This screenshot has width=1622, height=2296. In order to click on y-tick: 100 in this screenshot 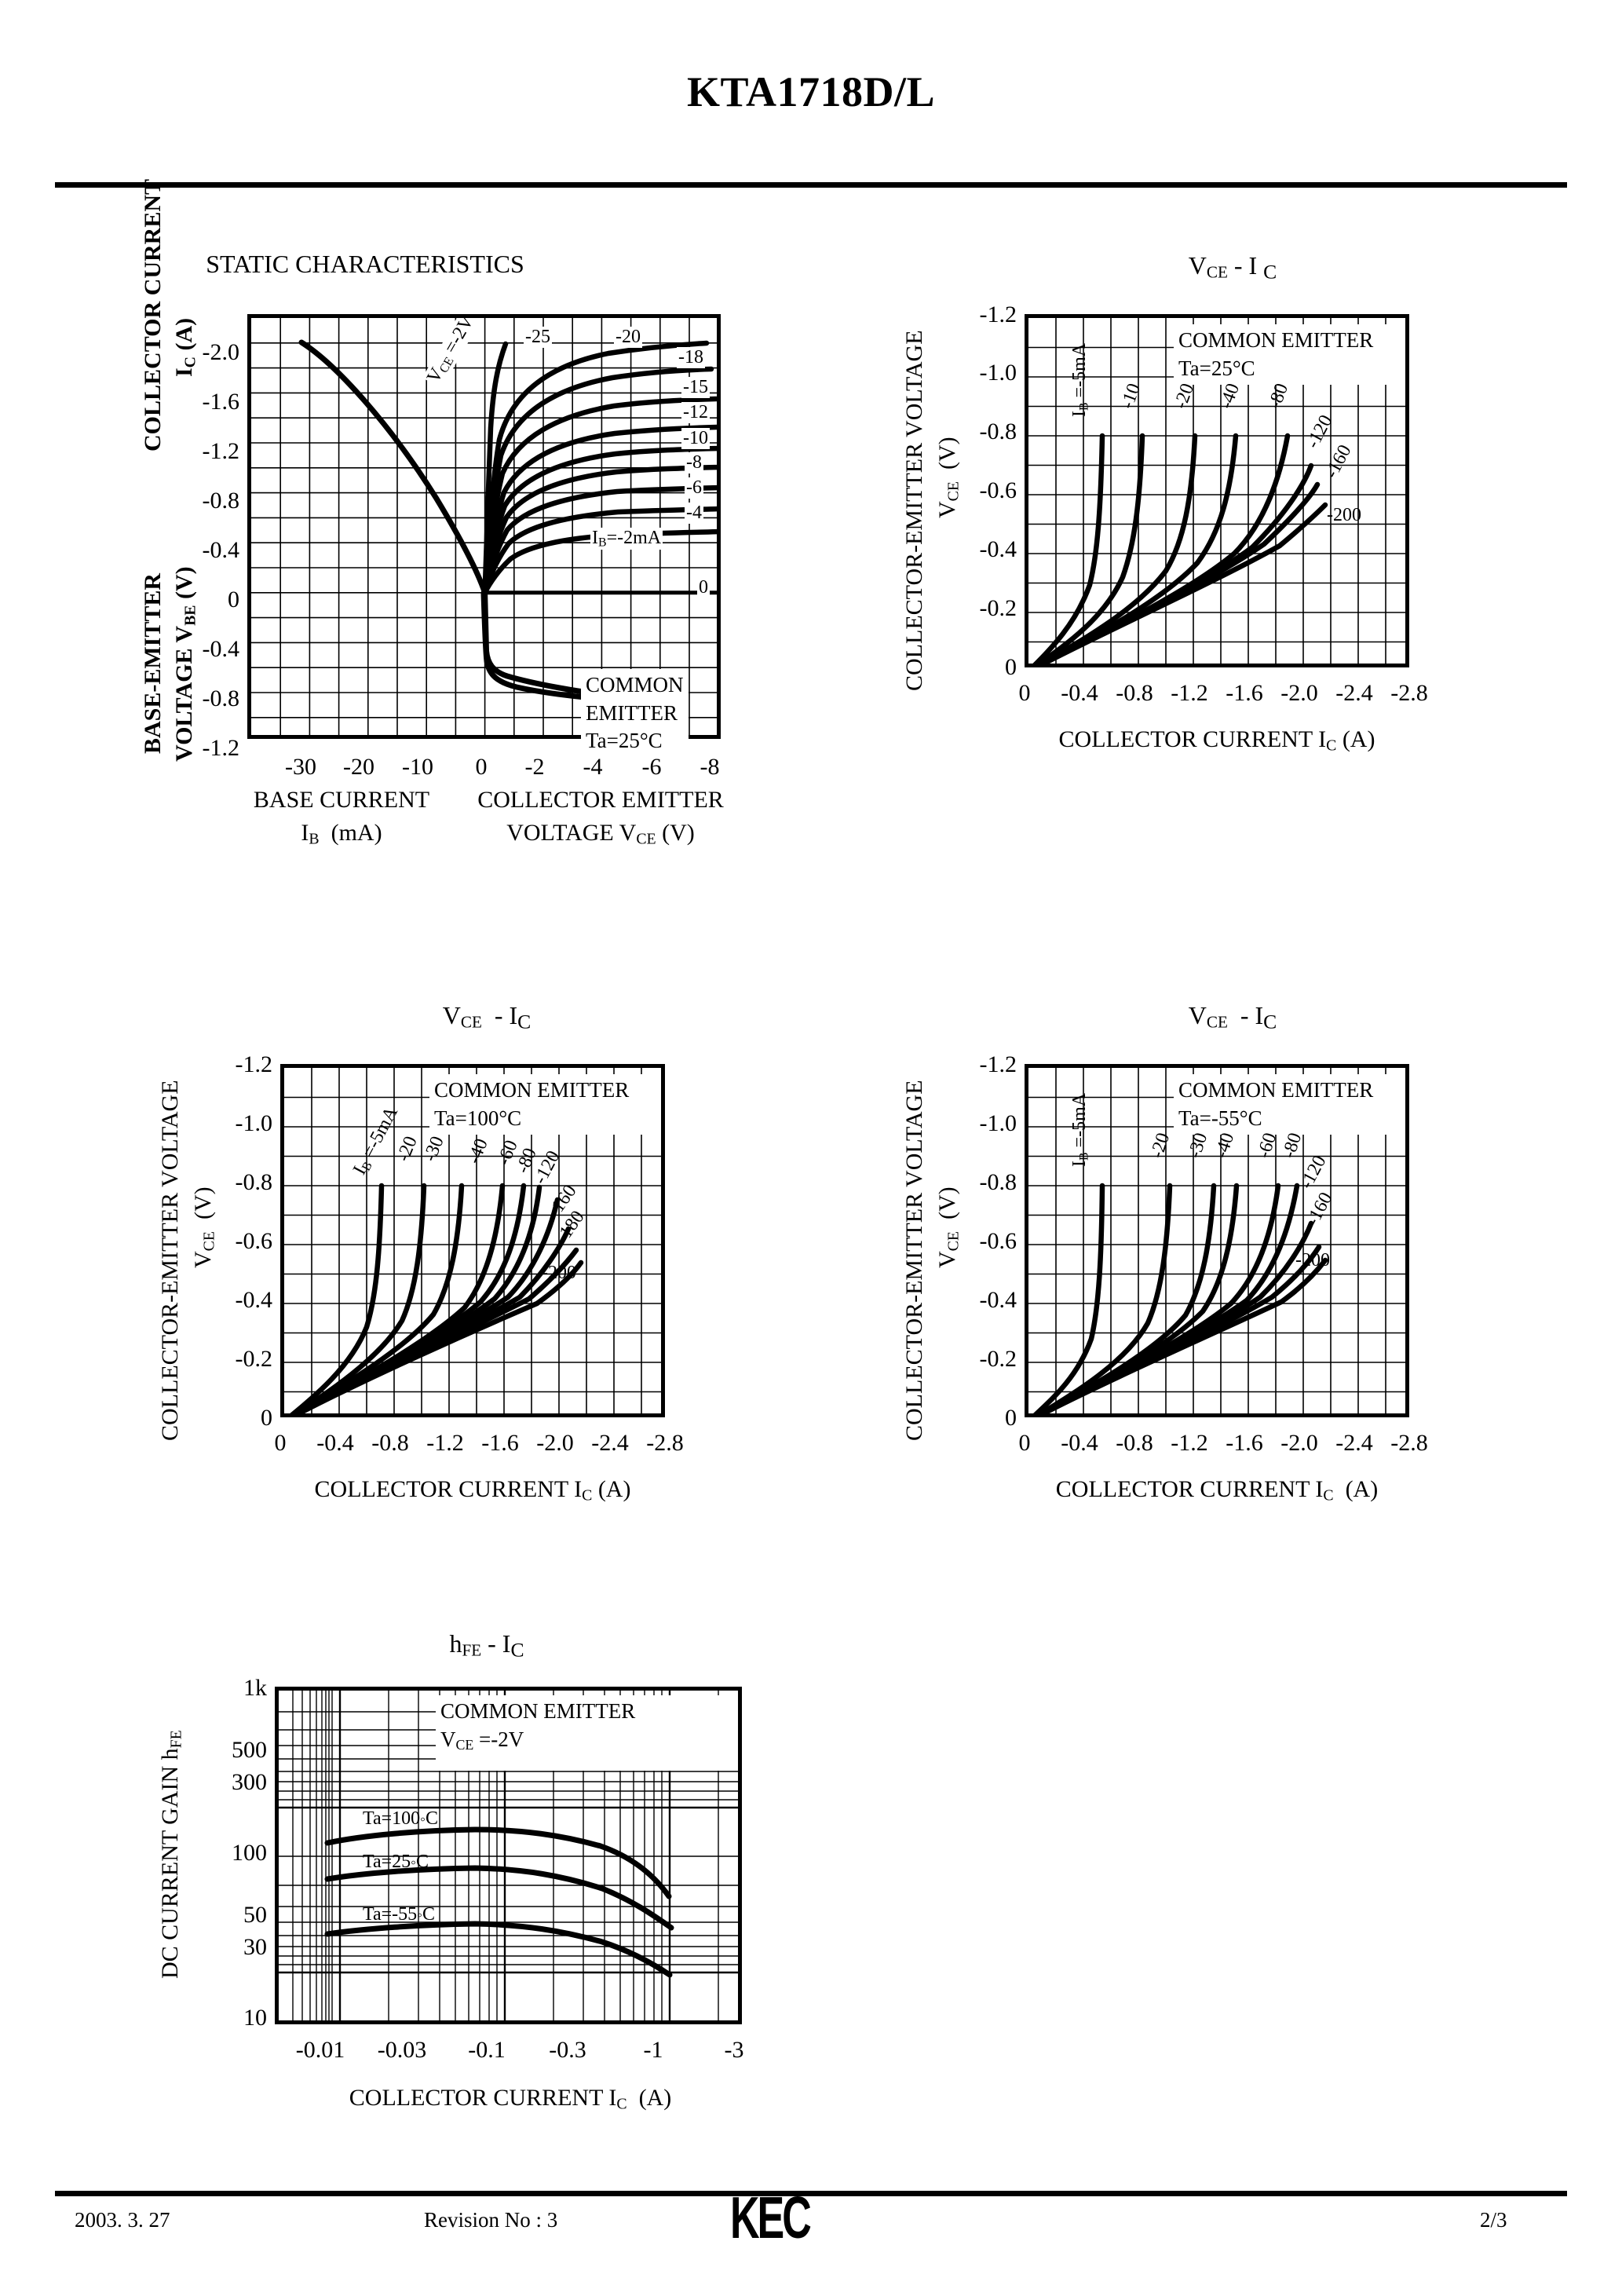, I will do `click(249, 1853)`.